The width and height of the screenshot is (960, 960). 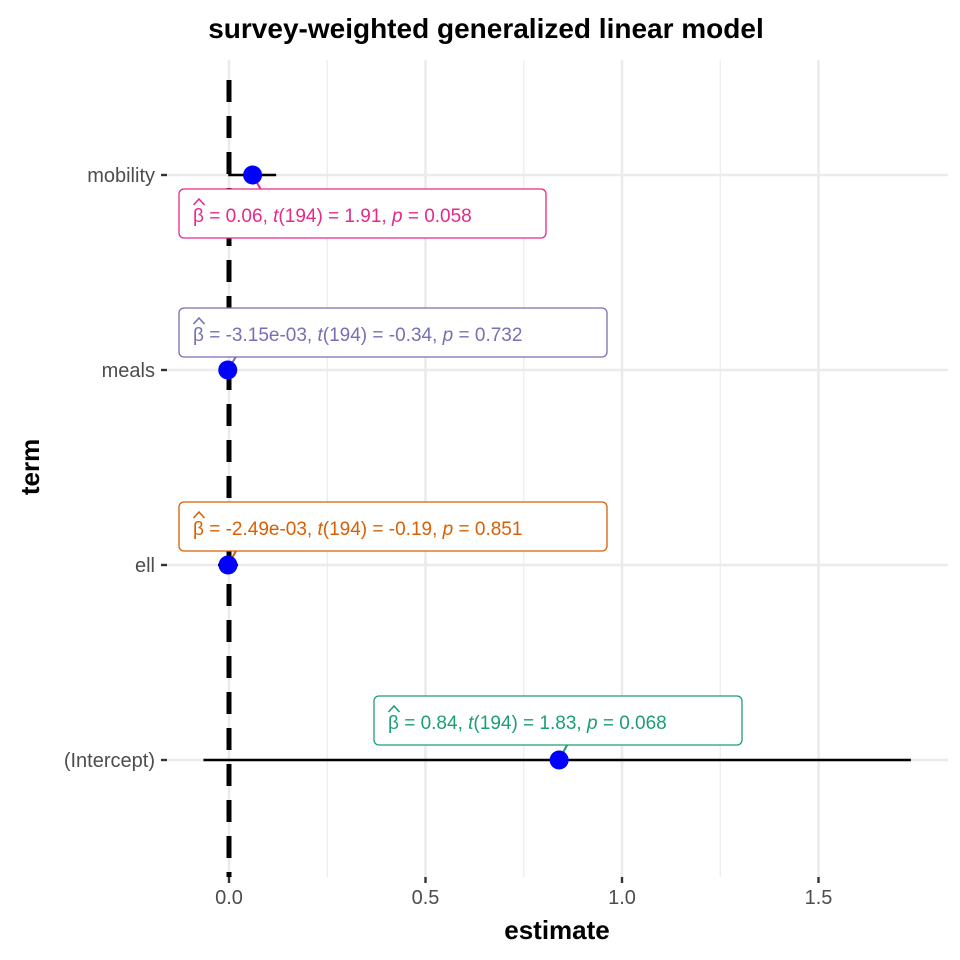 I want to click on x-tick-label-2: 1.0, so click(x=622, y=898).